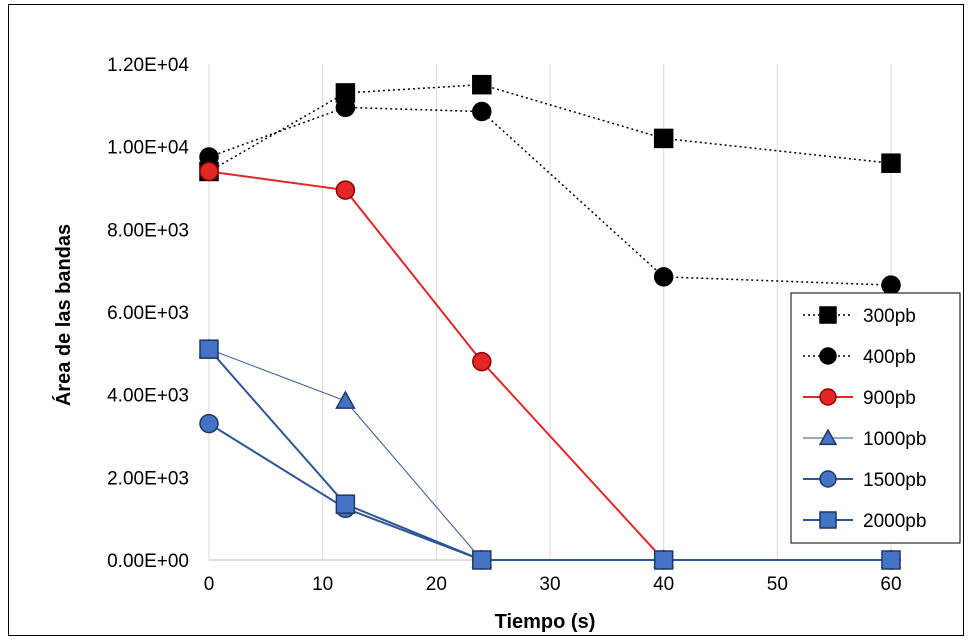 The image size is (968, 640). Describe the element at coordinates (889, 398) in the screenshot. I see `legend-label-900pb: 900pb` at that location.